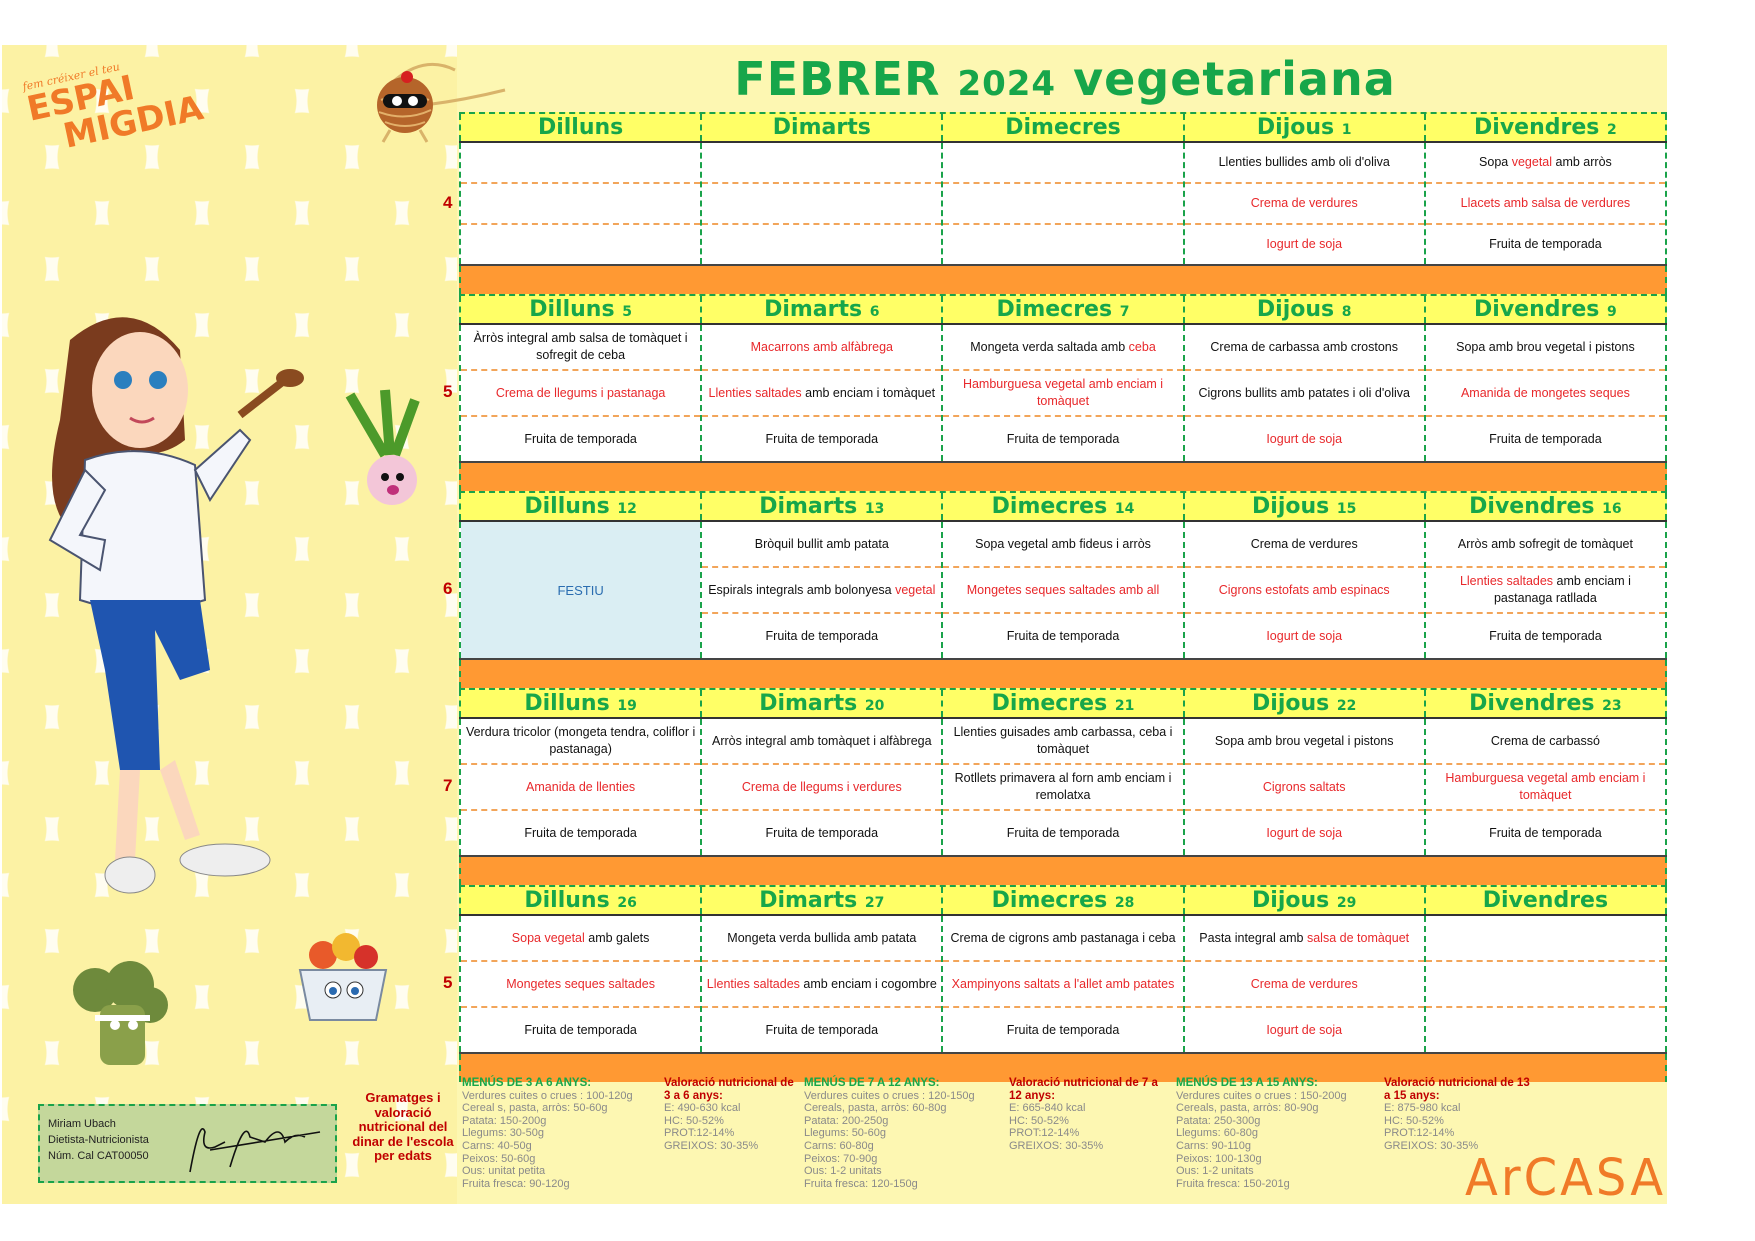  Describe the element at coordinates (1219, 1158) in the screenshot. I see `block-line: Peixos: 100-130g` at that location.